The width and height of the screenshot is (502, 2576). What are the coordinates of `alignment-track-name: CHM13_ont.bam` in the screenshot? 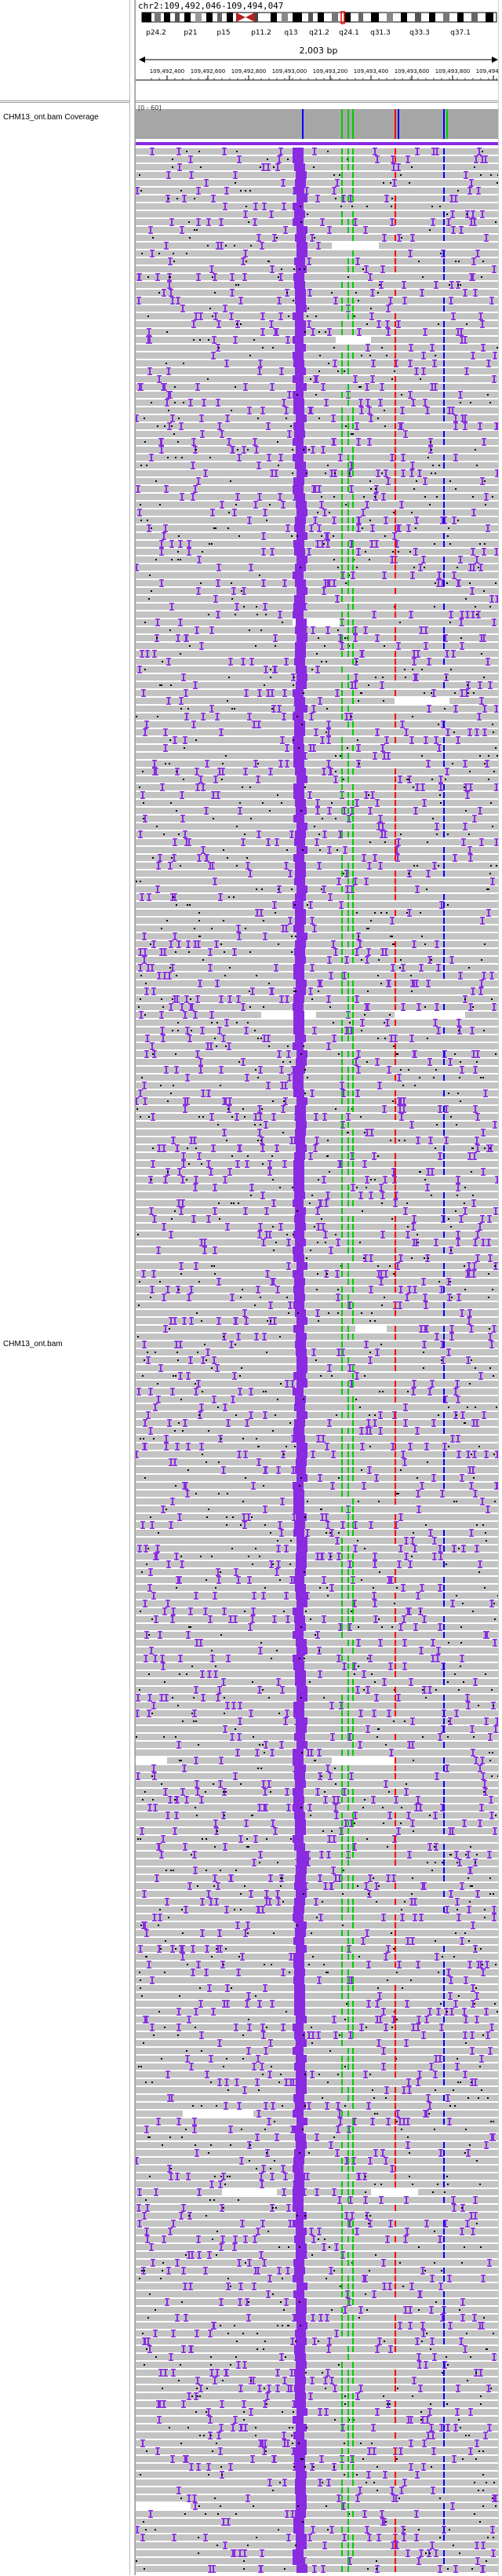 It's located at (33, 1344).